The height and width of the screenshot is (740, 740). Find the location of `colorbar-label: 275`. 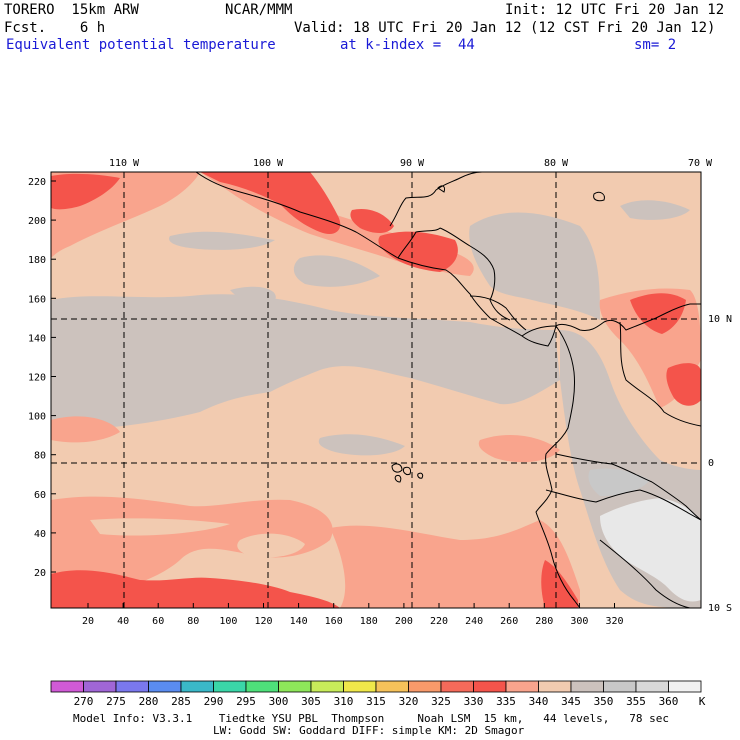

colorbar-label: 275 is located at coordinates (116, 701).